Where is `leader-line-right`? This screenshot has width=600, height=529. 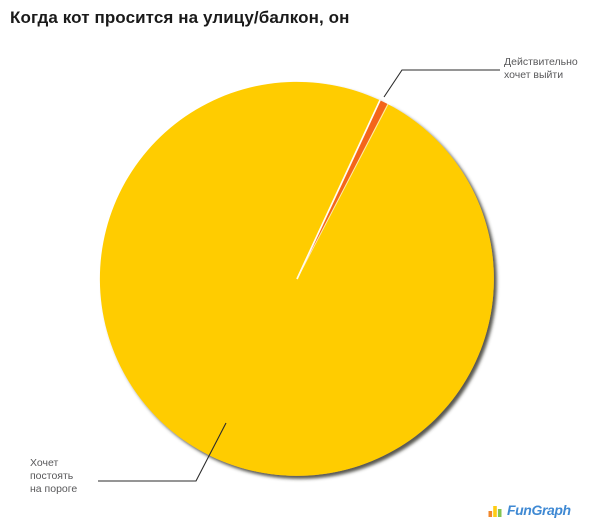 leader-line-right is located at coordinates (441, 83).